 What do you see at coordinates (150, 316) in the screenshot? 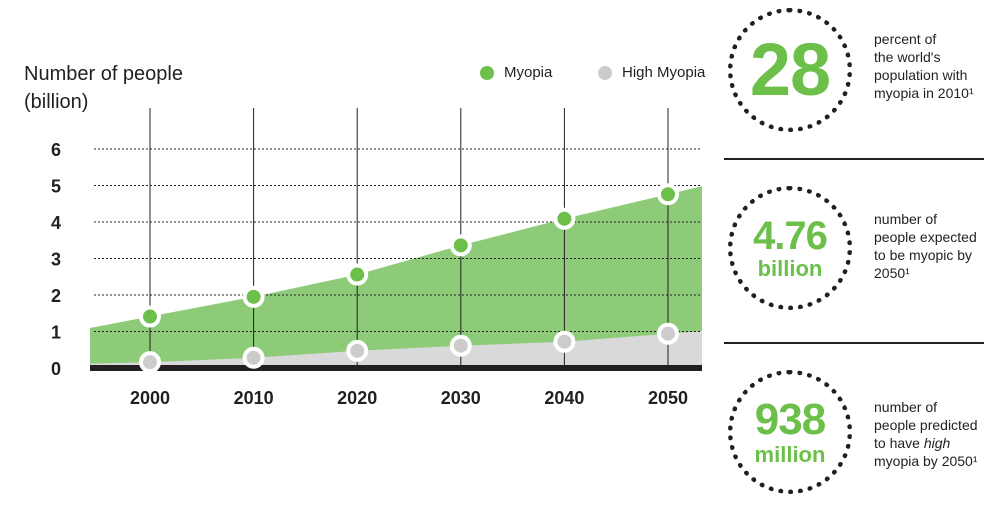
I see `point-myopia-2000` at bounding box center [150, 316].